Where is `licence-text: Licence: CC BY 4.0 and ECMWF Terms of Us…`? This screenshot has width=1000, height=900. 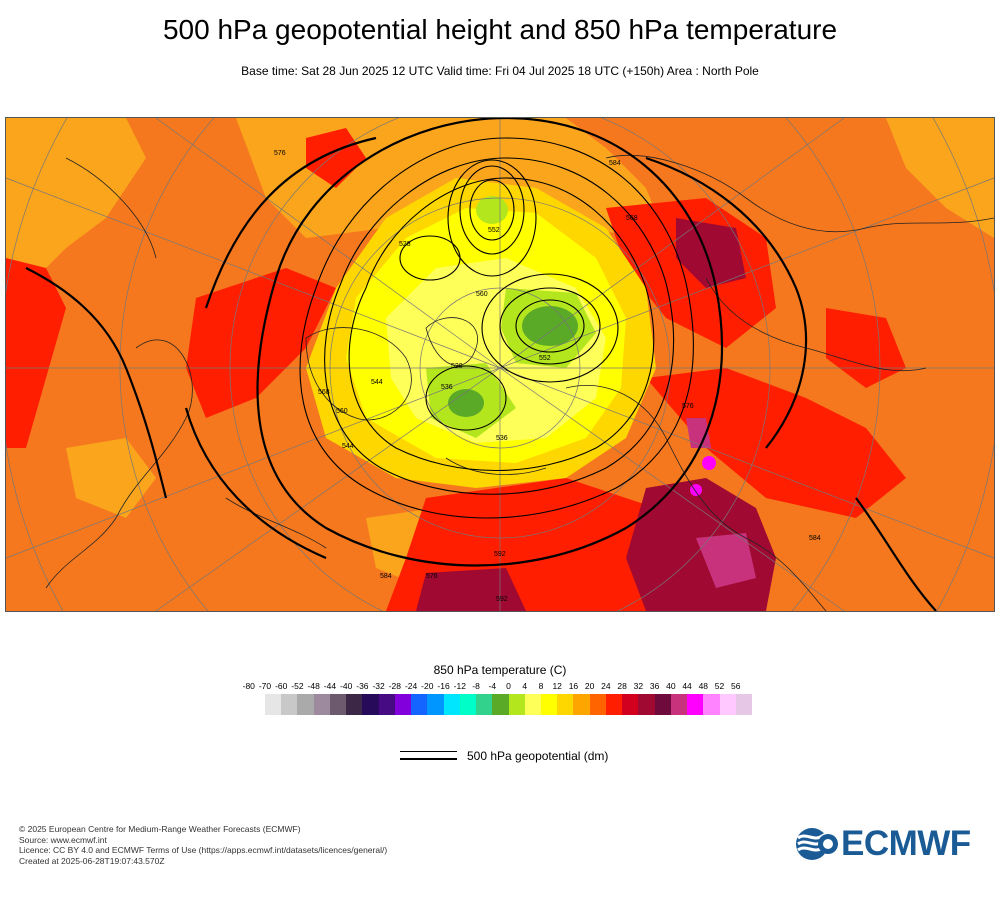 licence-text: Licence: CC BY 4.0 and ECMWF Terms of Us… is located at coordinates (203, 850).